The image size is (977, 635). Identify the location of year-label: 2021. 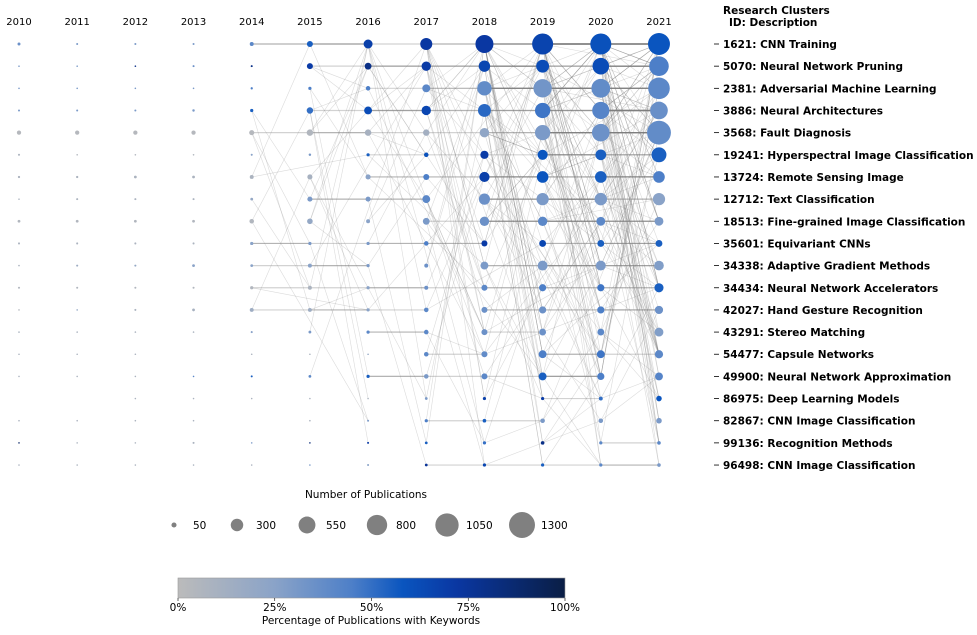
(658, 22).